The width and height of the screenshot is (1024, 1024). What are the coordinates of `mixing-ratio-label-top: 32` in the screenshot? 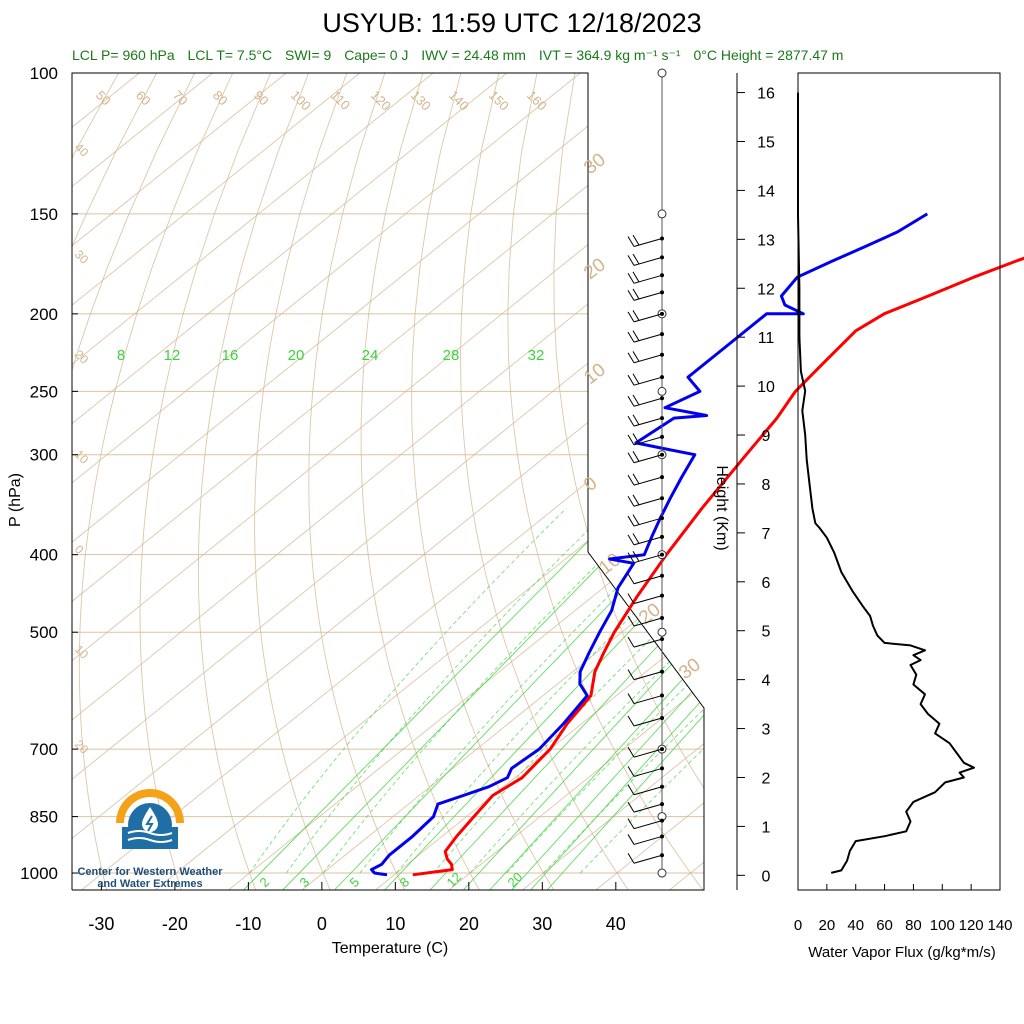 It's located at (536, 355).